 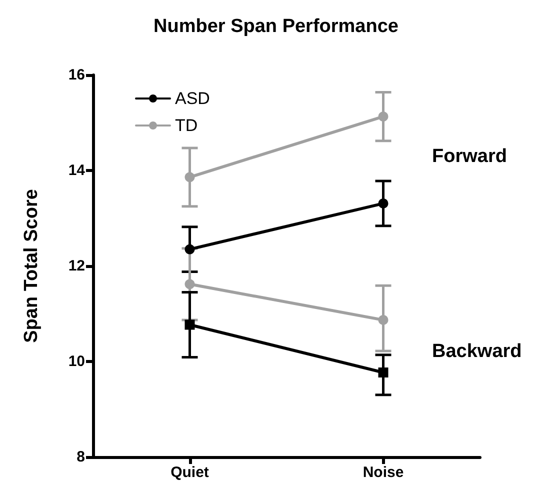 What do you see at coordinates (383, 472) in the screenshot?
I see `x-tick-label: Noise` at bounding box center [383, 472].